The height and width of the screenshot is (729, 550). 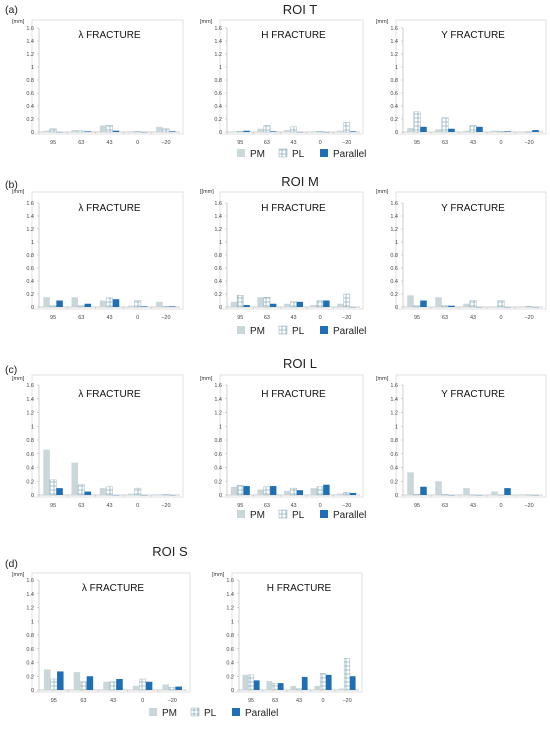 What do you see at coordinates (195, 712) in the screenshot?
I see `legend-swatch-pl` at bounding box center [195, 712].